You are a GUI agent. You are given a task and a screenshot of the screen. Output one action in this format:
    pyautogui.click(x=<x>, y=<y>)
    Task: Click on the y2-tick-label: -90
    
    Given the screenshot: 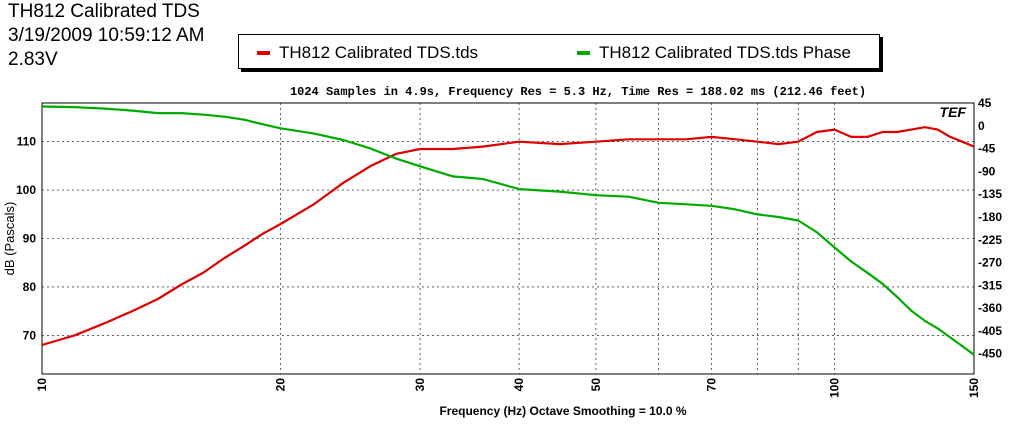 What is the action you would take?
    pyautogui.click(x=987, y=171)
    